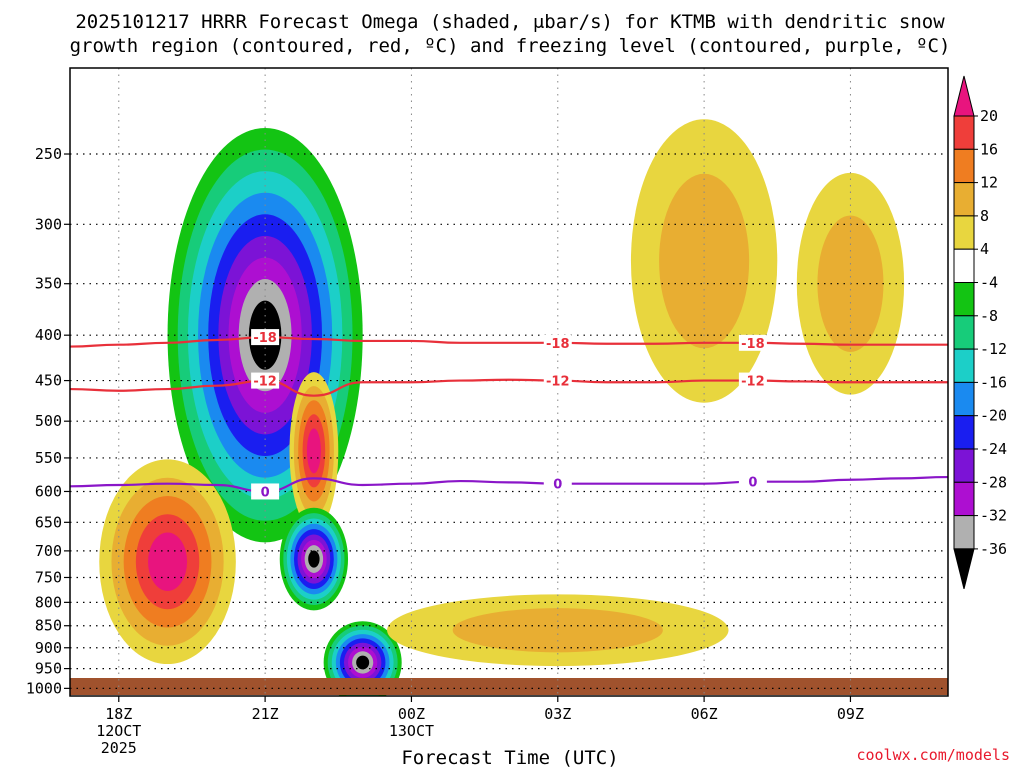 Image resolution: width=1024 pixels, height=768 pixels. What do you see at coordinates (411, 731) in the screenshot?
I see `x-tick-date: 13OCT` at bounding box center [411, 731].